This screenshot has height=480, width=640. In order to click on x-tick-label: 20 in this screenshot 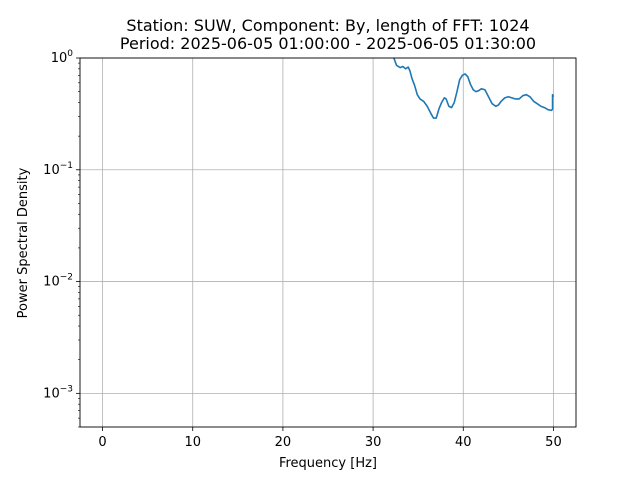, I will do `click(283, 442)`.